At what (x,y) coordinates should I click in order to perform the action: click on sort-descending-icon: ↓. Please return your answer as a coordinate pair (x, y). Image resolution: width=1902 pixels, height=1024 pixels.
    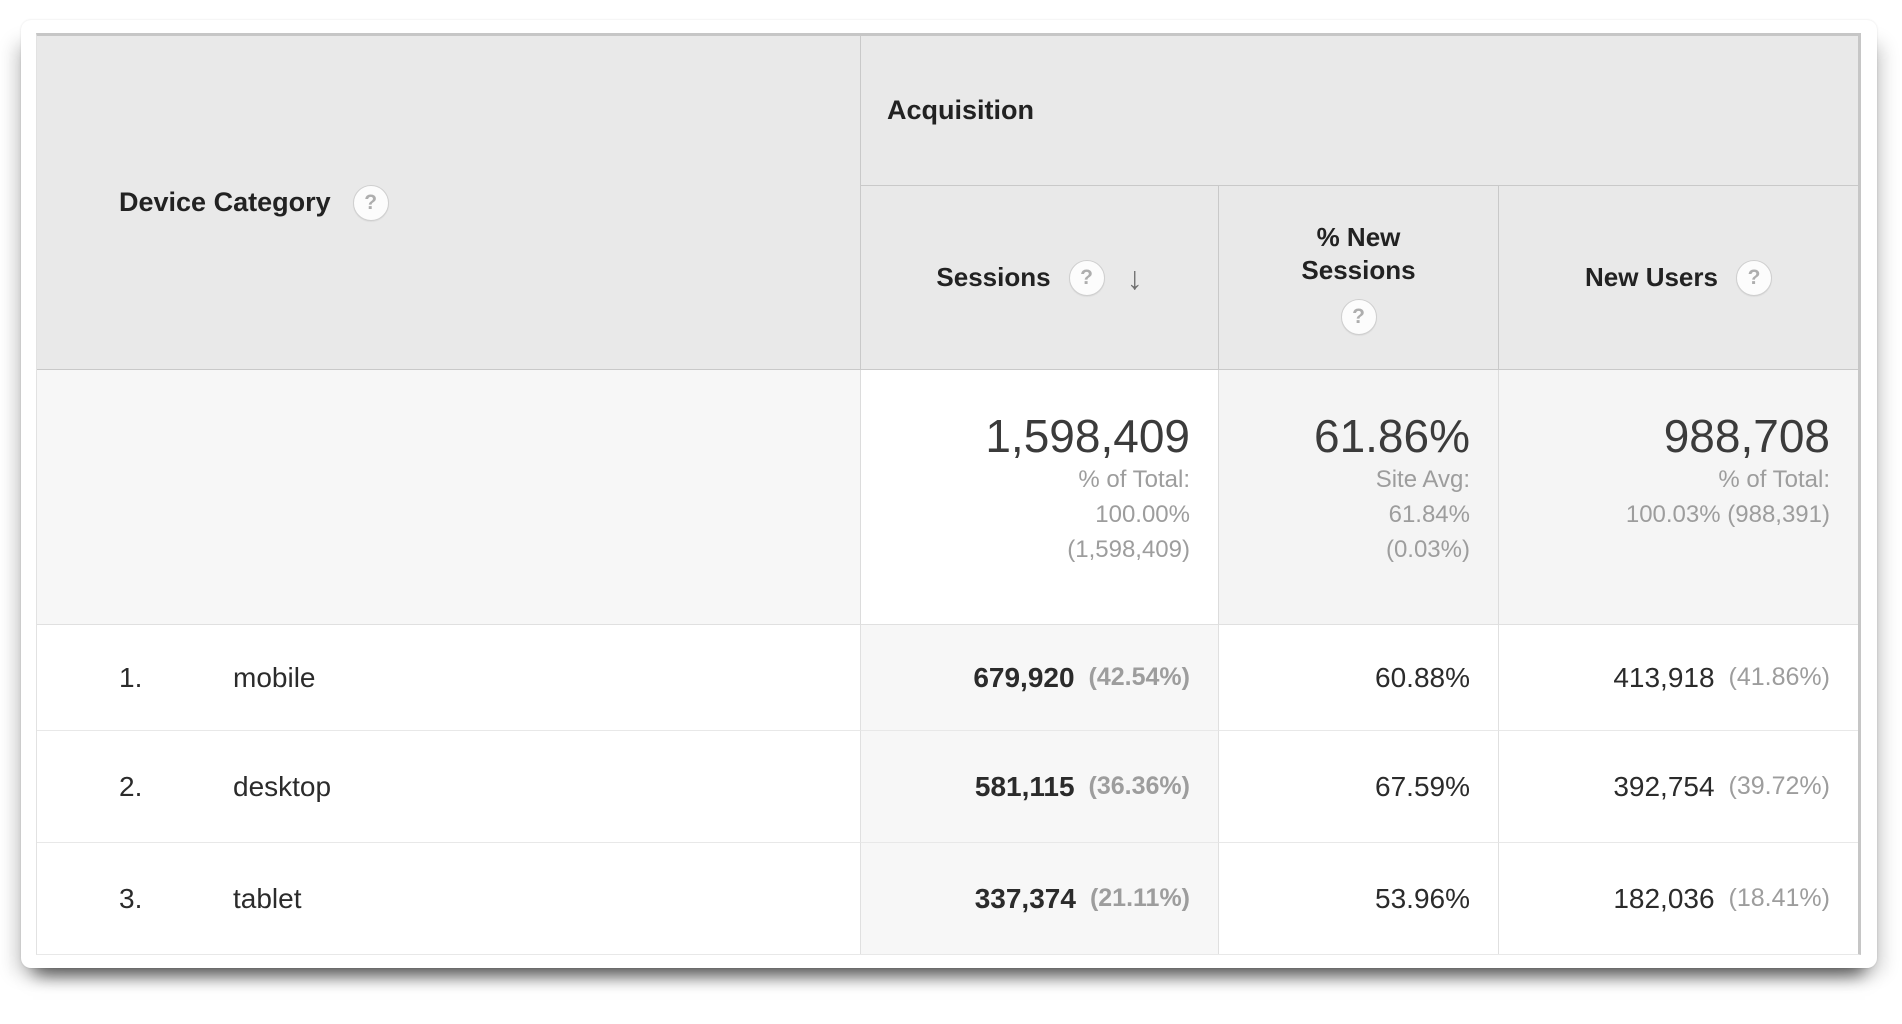
    Looking at the image, I should click on (1134, 277).